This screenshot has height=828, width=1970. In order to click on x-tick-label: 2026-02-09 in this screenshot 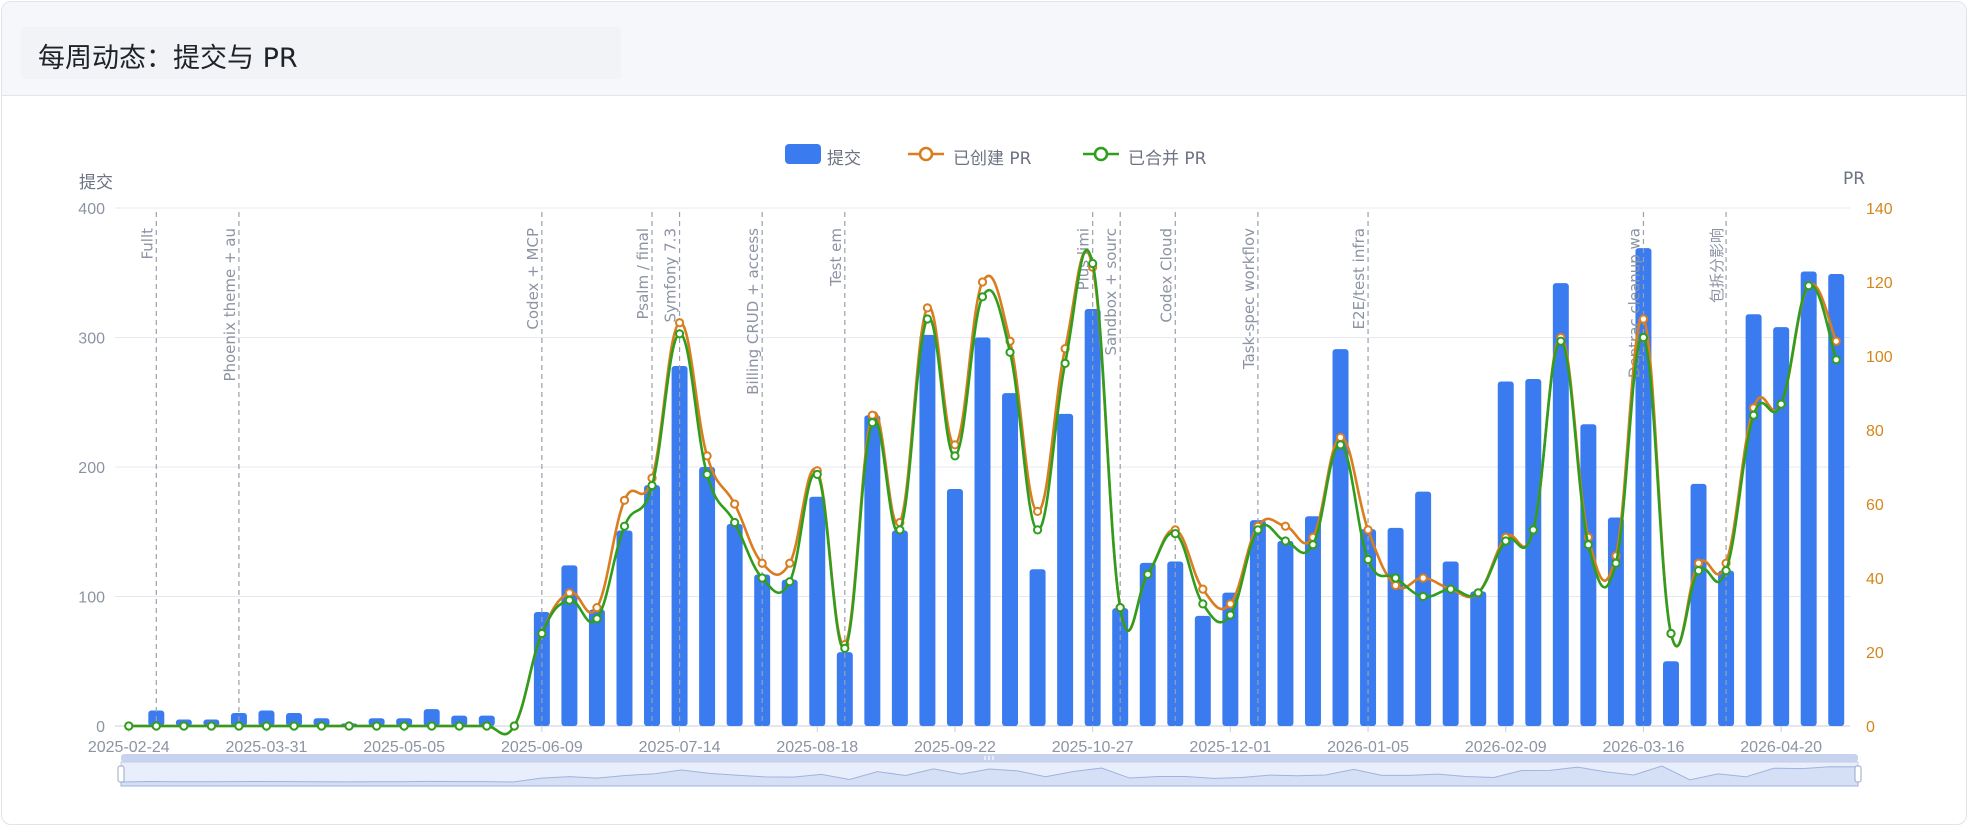, I will do `click(1506, 747)`.